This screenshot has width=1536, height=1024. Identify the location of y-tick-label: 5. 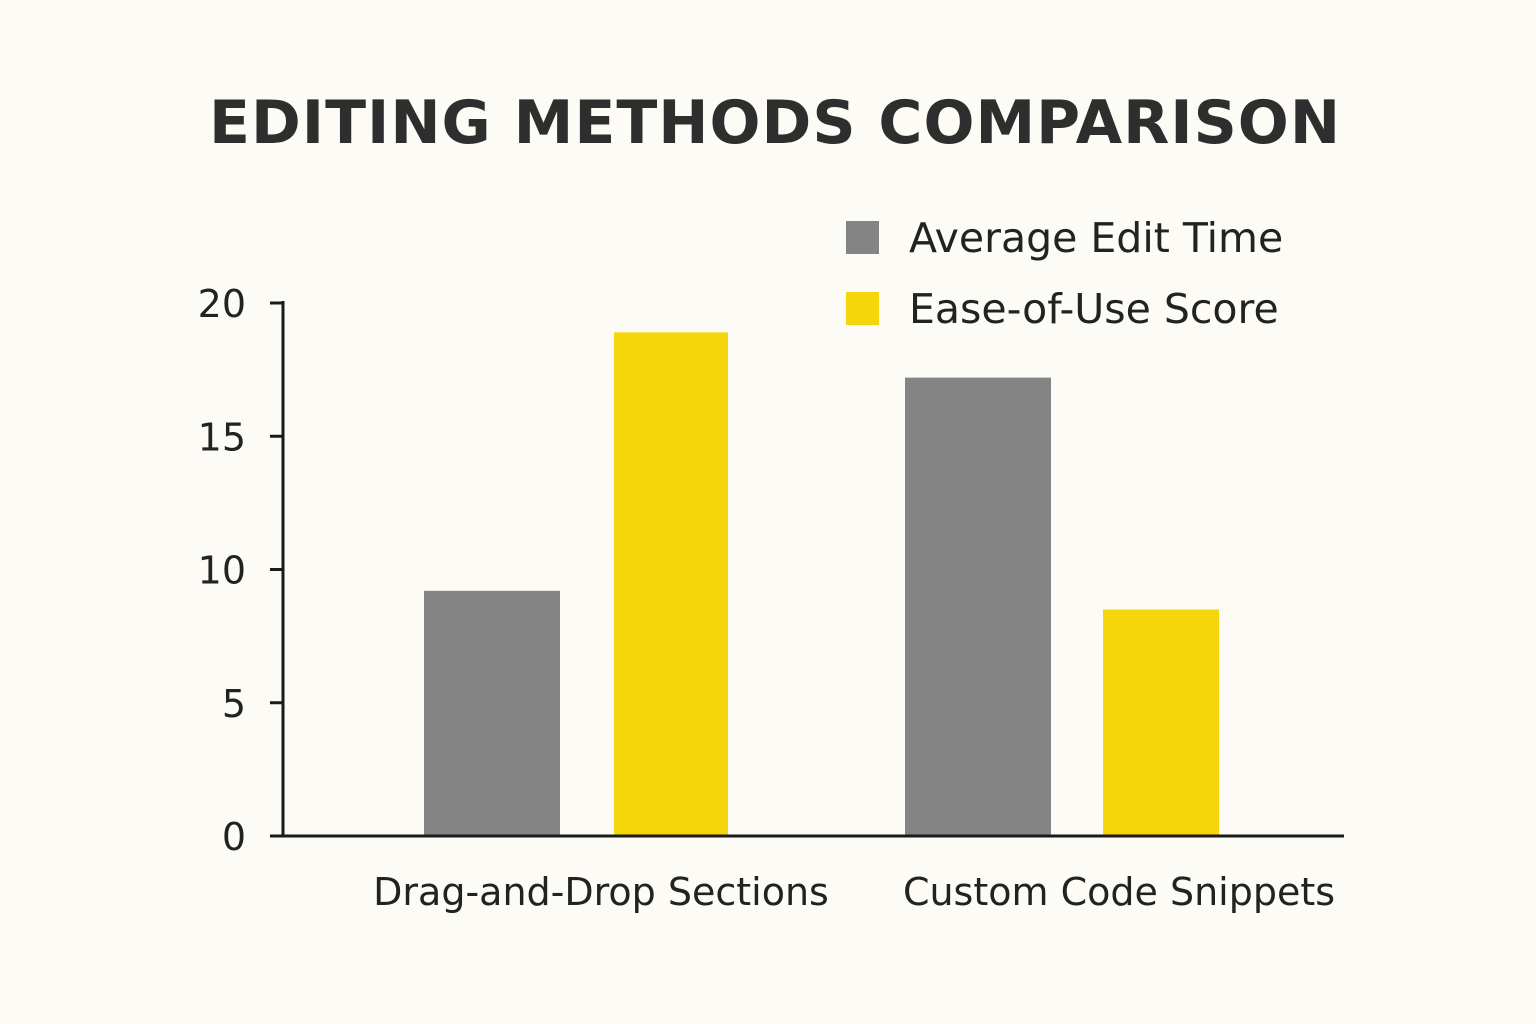
(234, 704).